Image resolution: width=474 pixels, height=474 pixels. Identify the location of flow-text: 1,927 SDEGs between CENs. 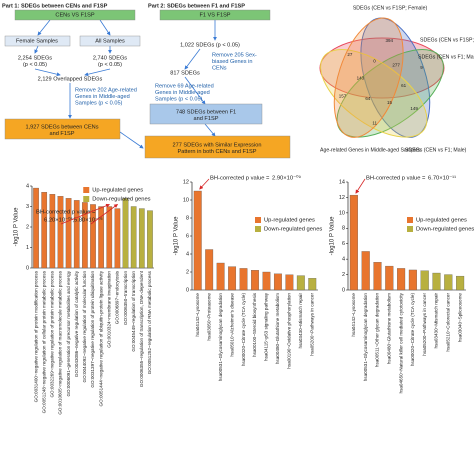
(61, 127).